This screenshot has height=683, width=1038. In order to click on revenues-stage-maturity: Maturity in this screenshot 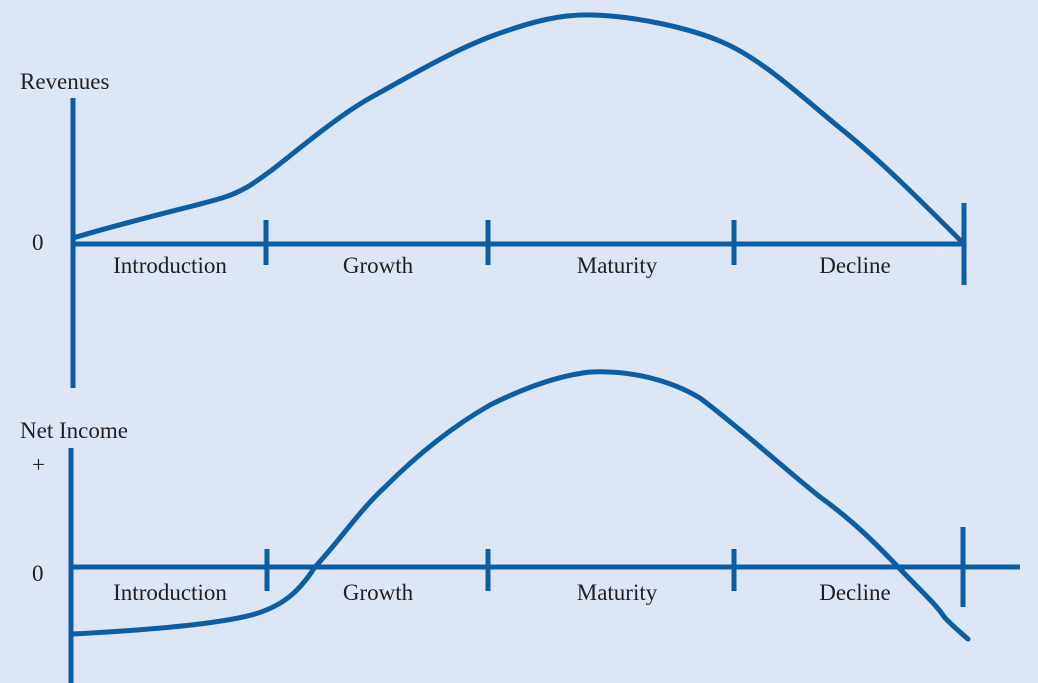, I will do `click(617, 265)`.